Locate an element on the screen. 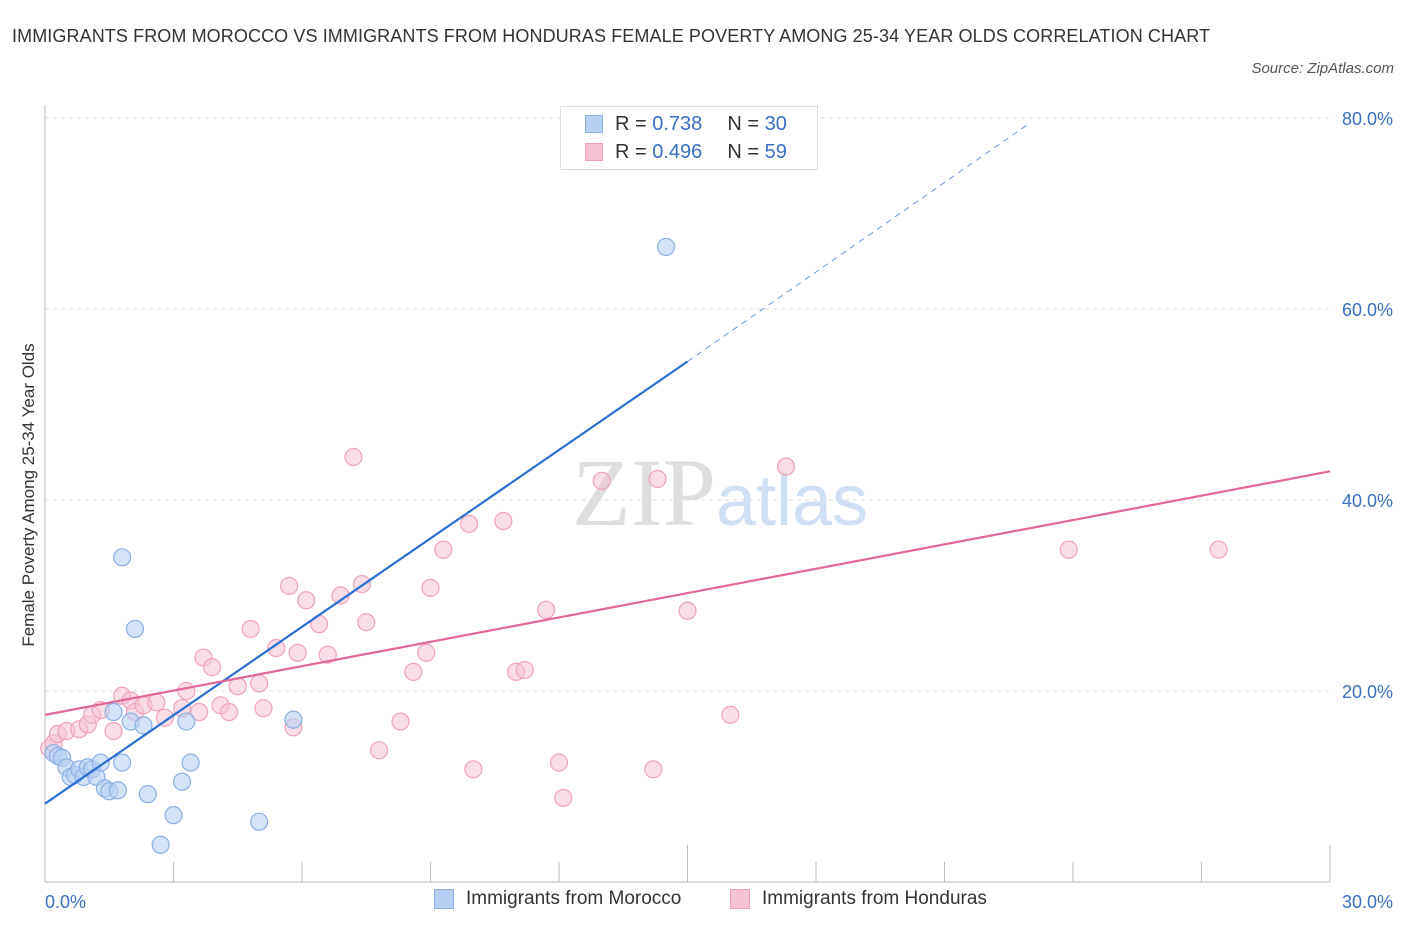  legend-row-morocco: R = 0.738 N = 30 is located at coordinates (686, 124).